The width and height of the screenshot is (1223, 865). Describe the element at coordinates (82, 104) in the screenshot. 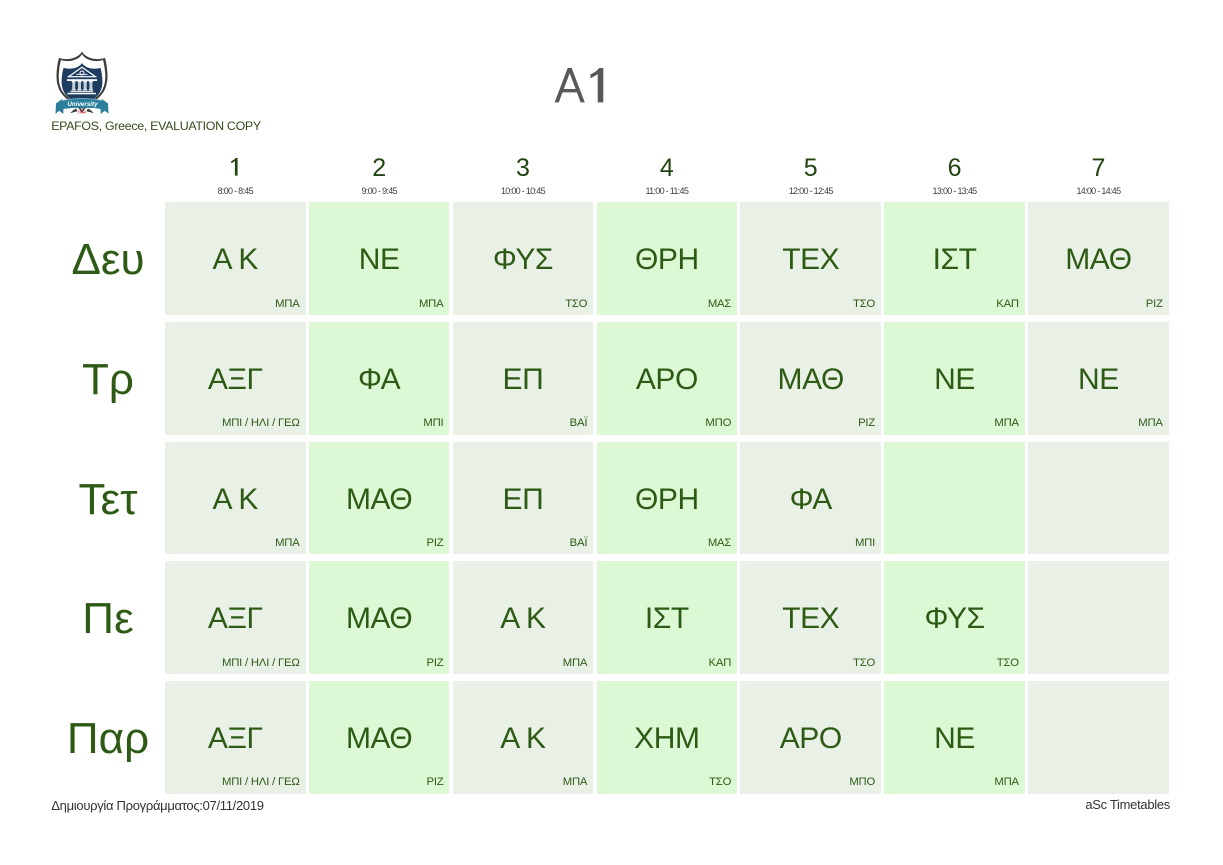

I see `svg-text: University` at that location.